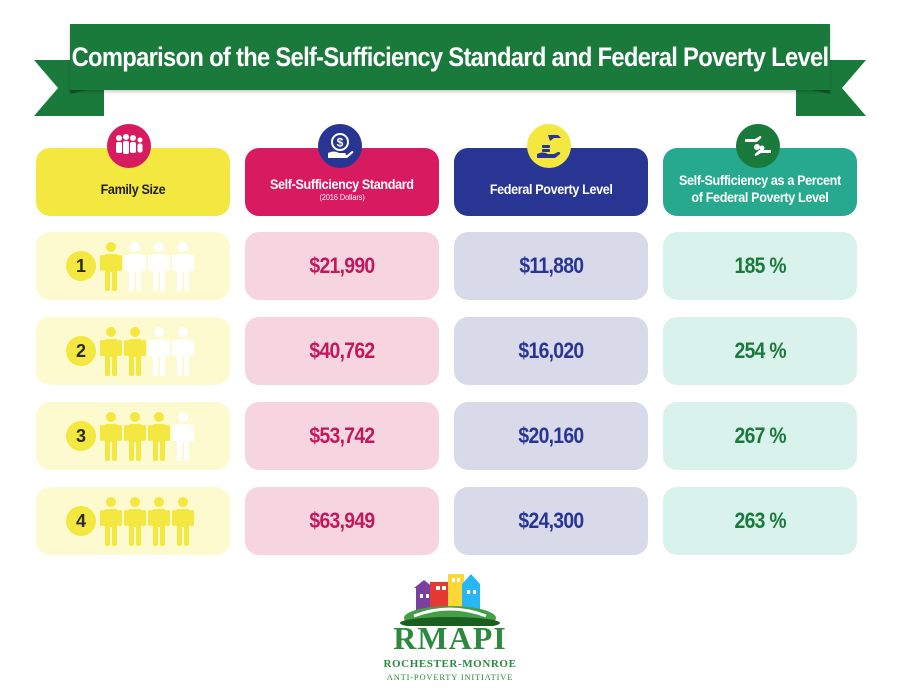 The height and width of the screenshot is (695, 900). I want to click on pct-cell: 267 %, so click(760, 436).